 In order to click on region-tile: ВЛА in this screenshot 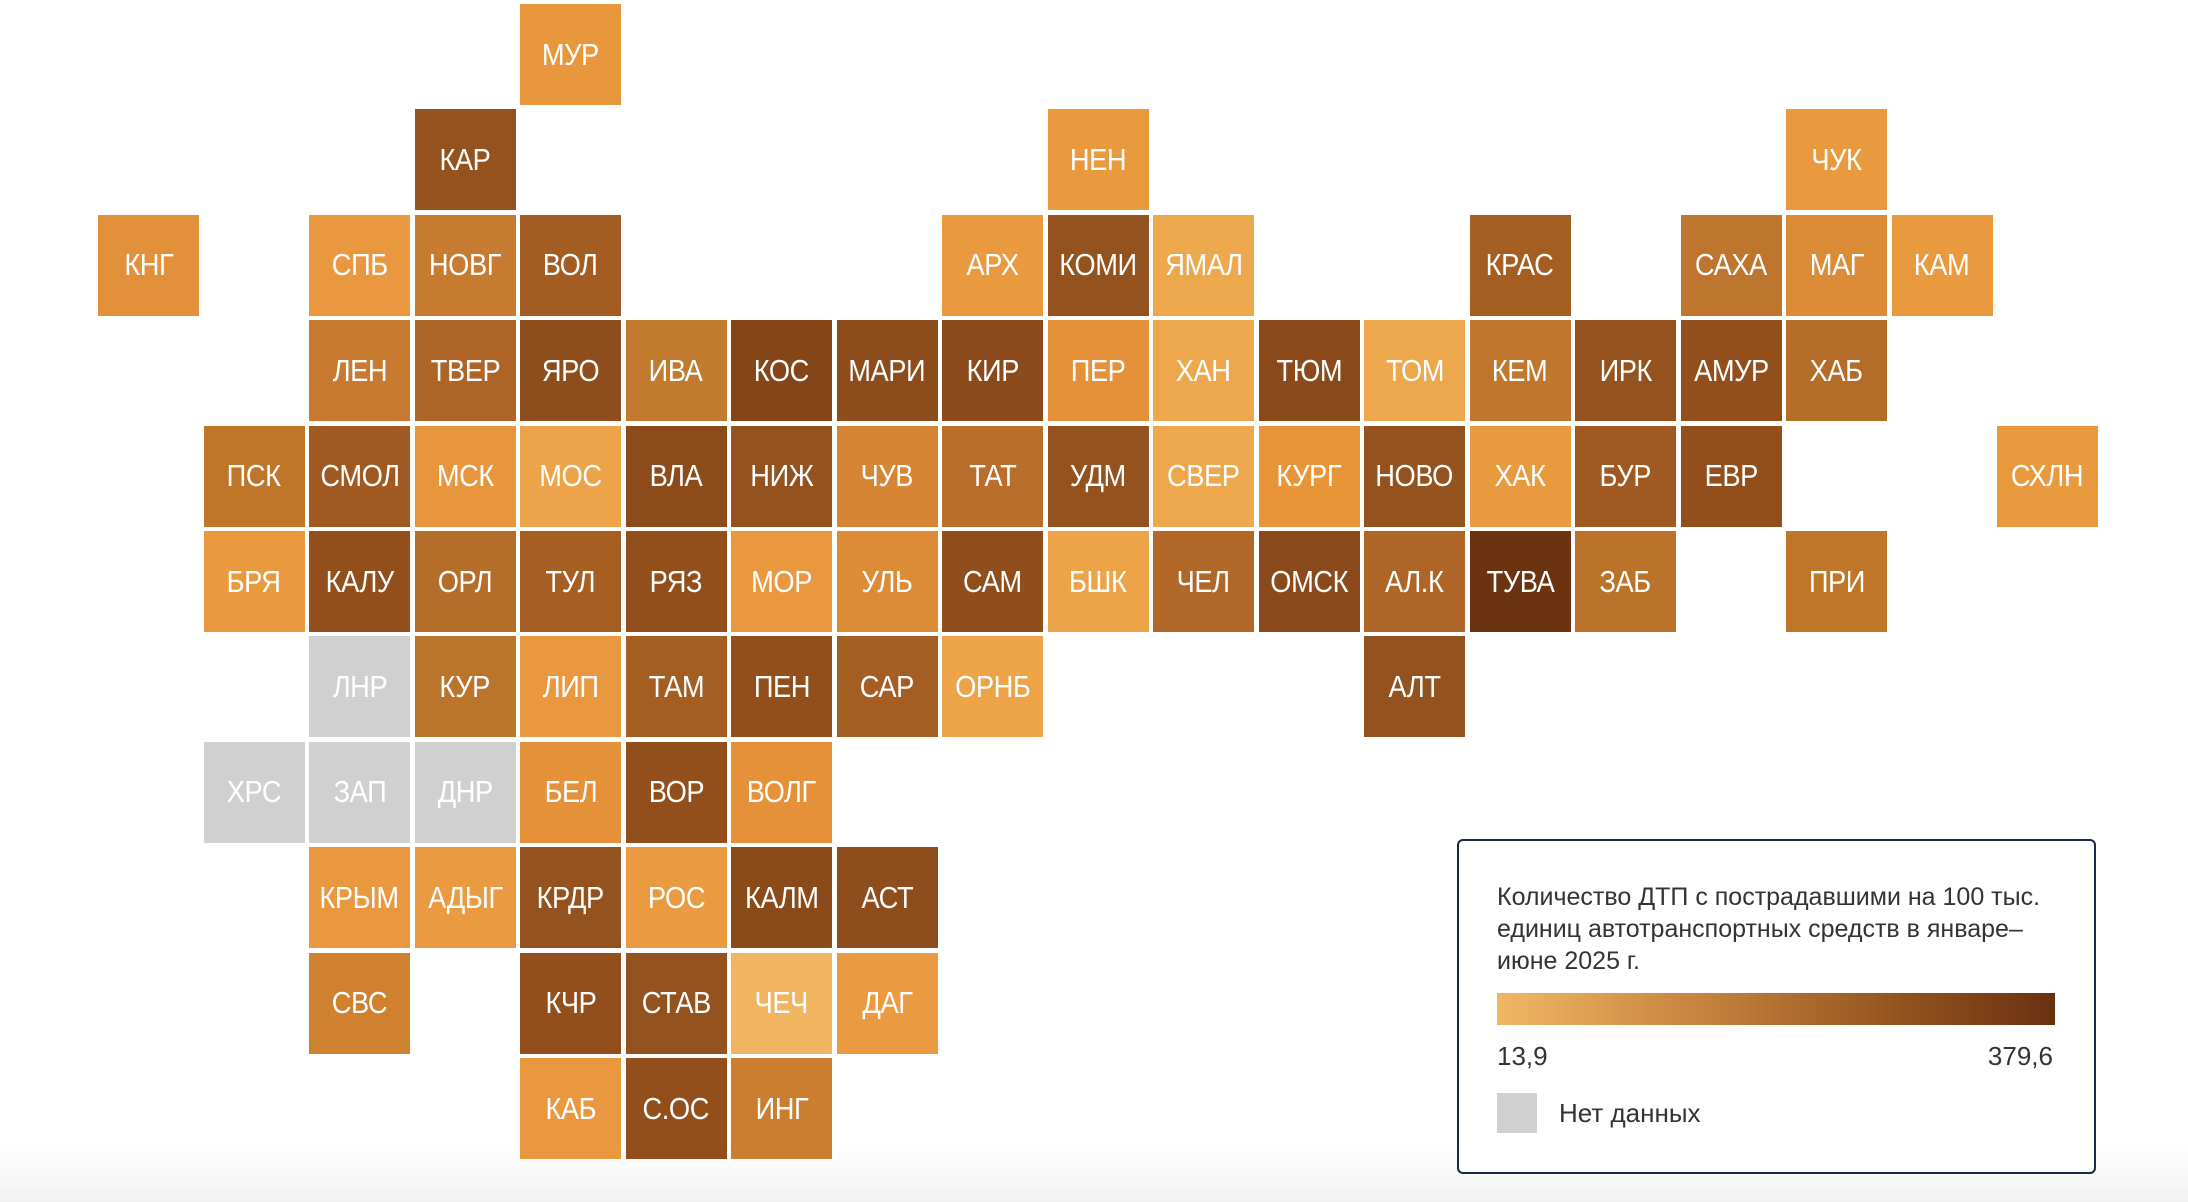, I will do `click(676, 476)`.